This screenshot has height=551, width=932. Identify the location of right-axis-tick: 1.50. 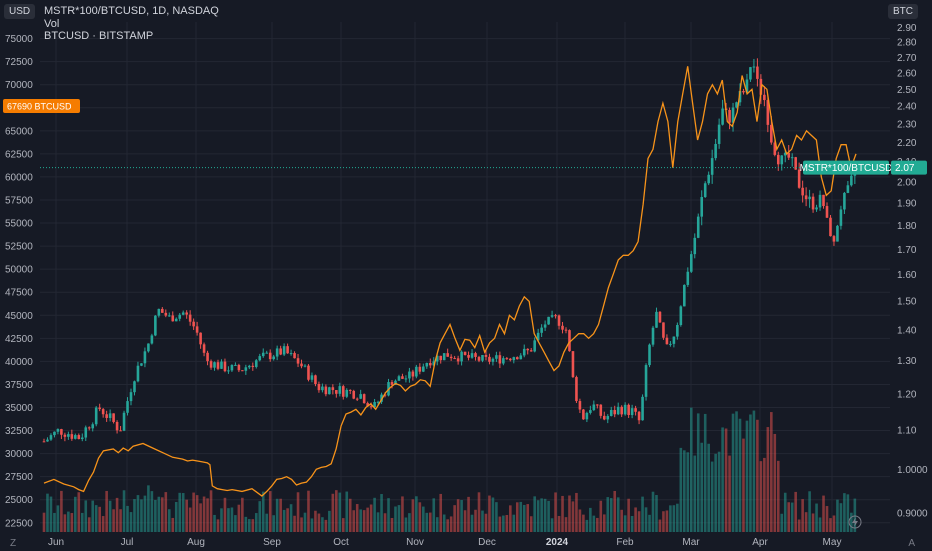
(907, 302).